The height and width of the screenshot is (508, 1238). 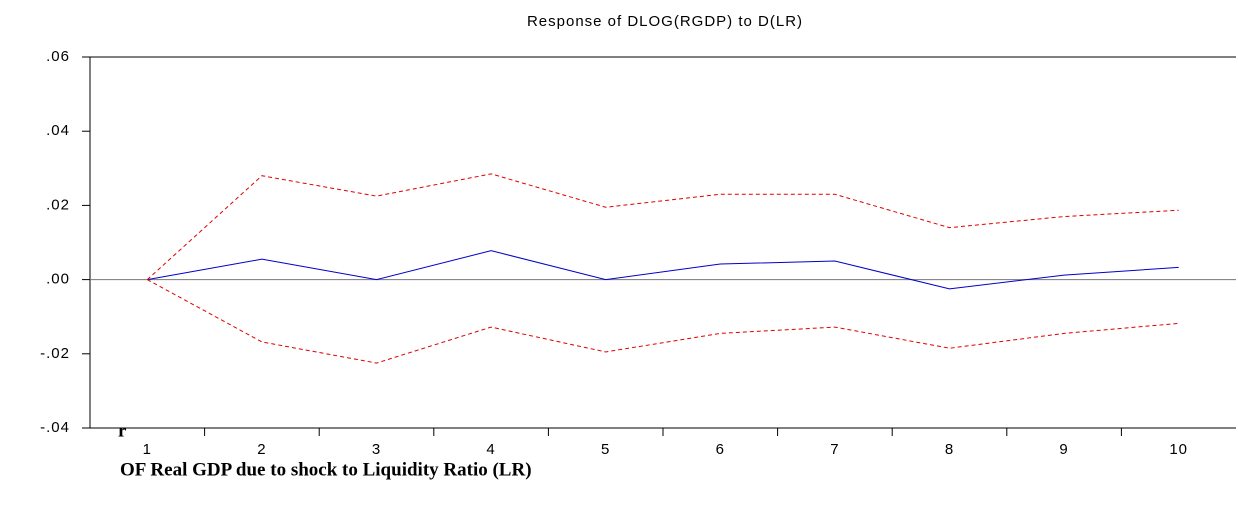 I want to click on x-tick-label: 9, so click(x=1063, y=449).